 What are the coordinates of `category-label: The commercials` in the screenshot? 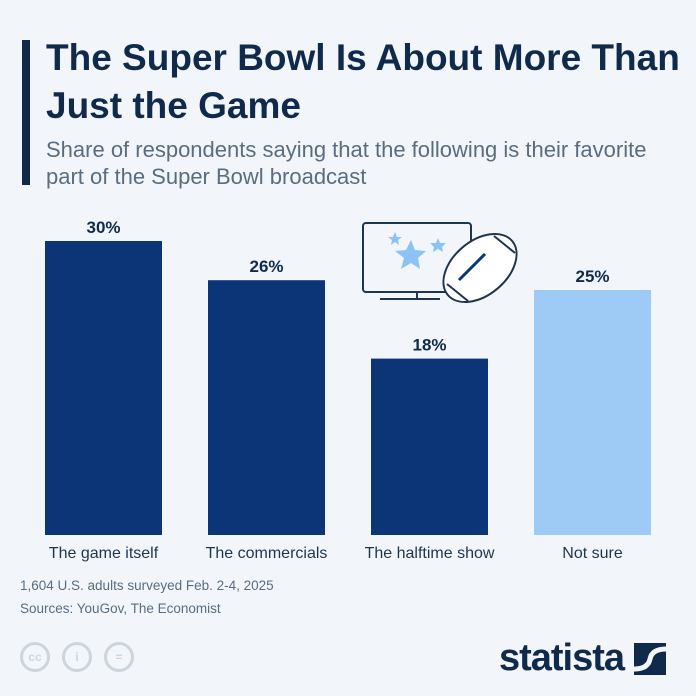 It's located at (267, 553).